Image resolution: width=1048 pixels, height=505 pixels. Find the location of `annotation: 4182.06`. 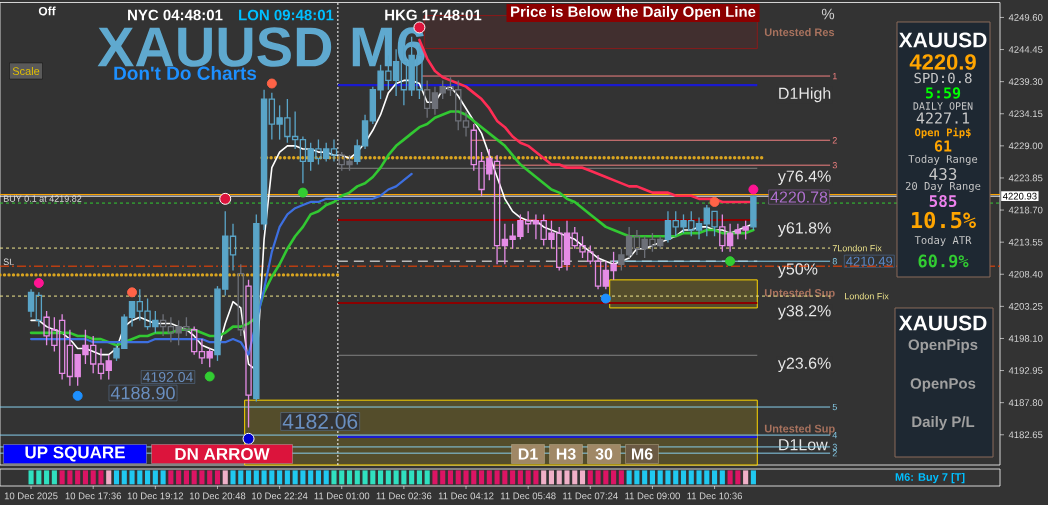

annotation: 4182.06 is located at coordinates (320, 421).